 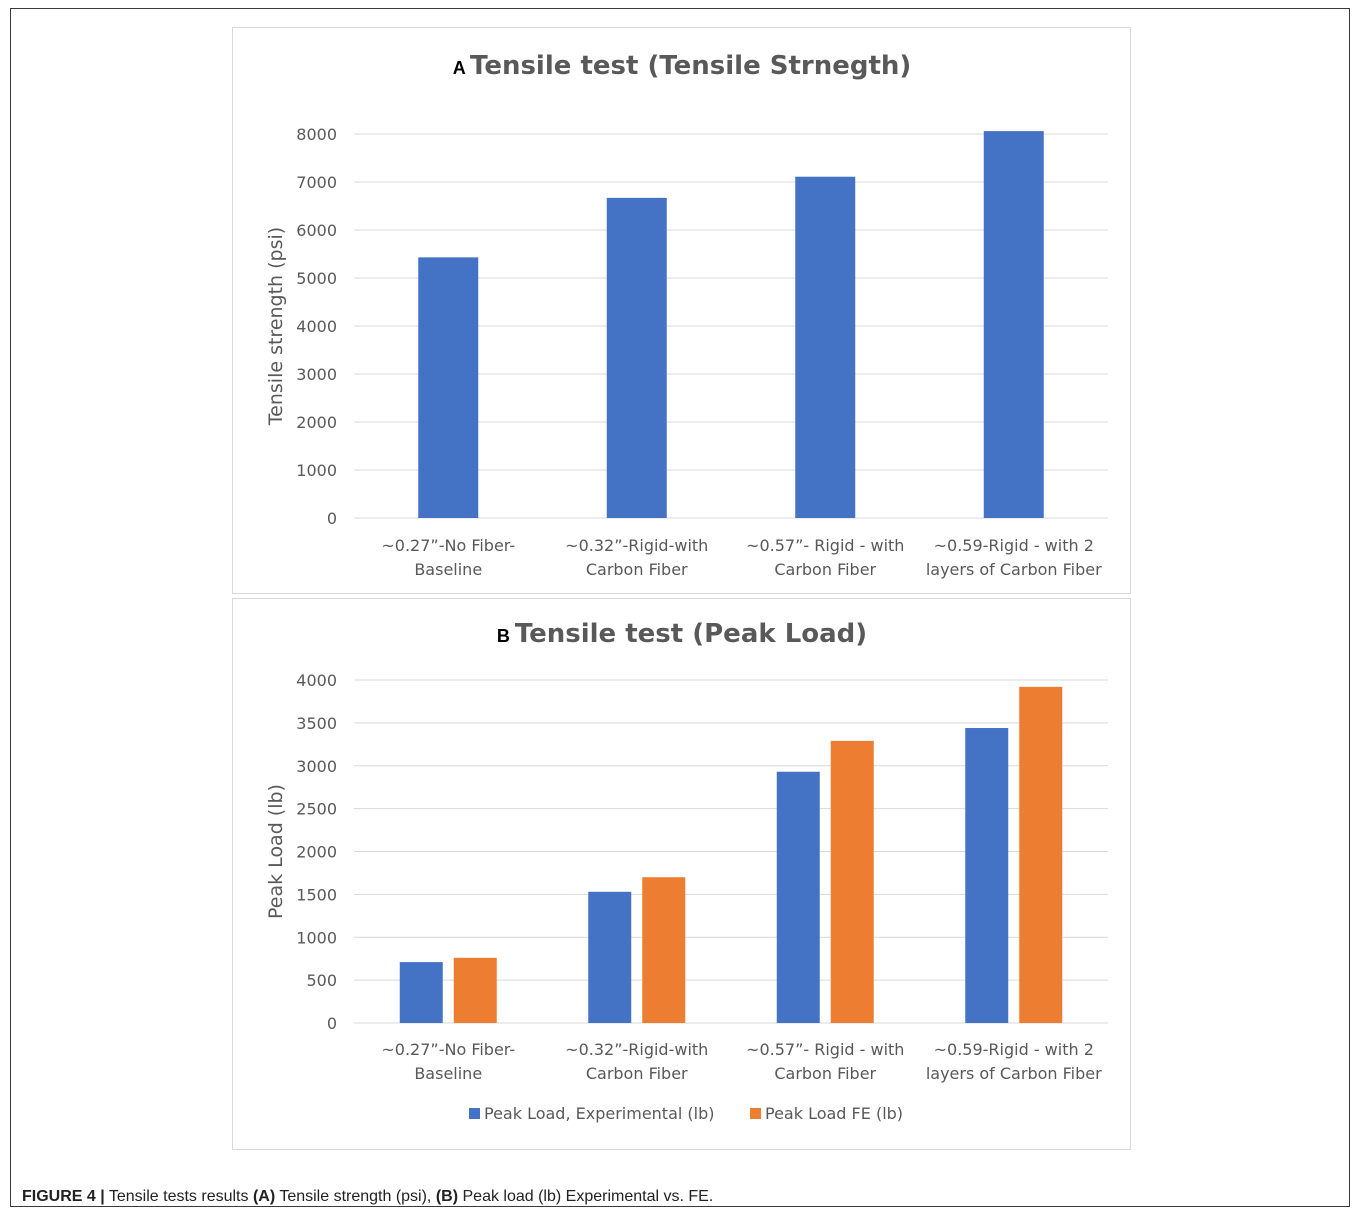 What do you see at coordinates (316, 182) in the screenshot?
I see `y-tick-label: 7000` at bounding box center [316, 182].